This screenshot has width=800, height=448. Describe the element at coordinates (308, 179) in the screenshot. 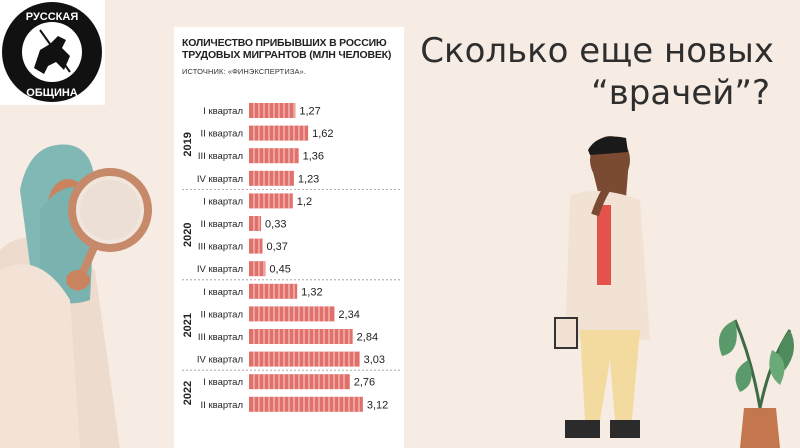

I see `value-label: 1,23` at that location.